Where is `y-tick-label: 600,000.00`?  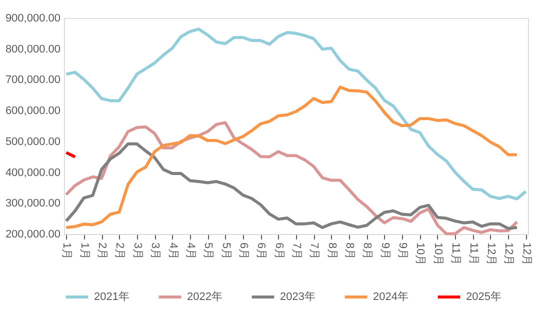 y-tick-label: 600,000.00 is located at coordinates (32, 111).